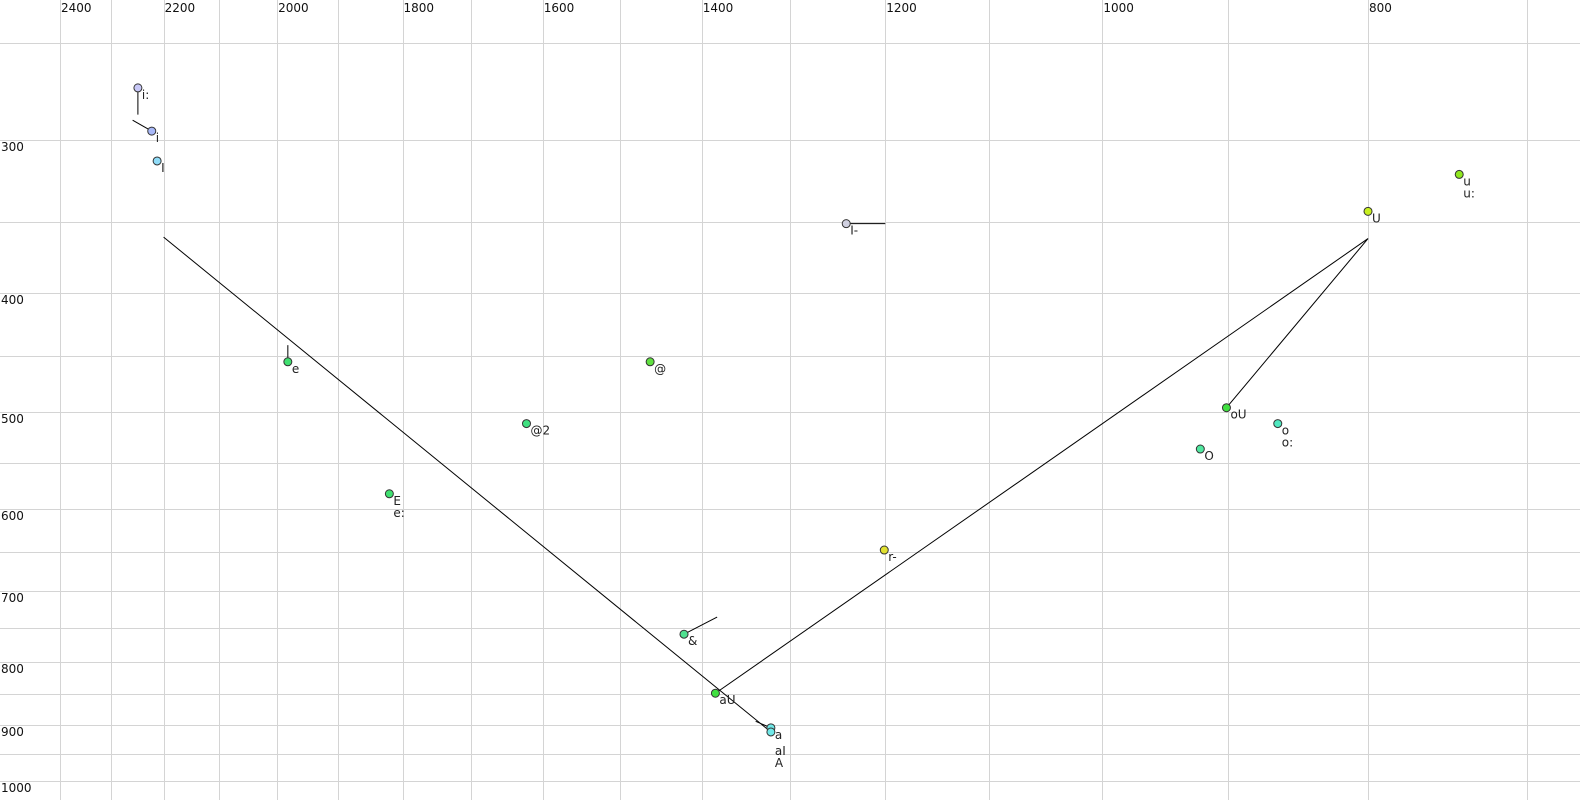  I want to click on x-tick-label: 2000, so click(293, 8).